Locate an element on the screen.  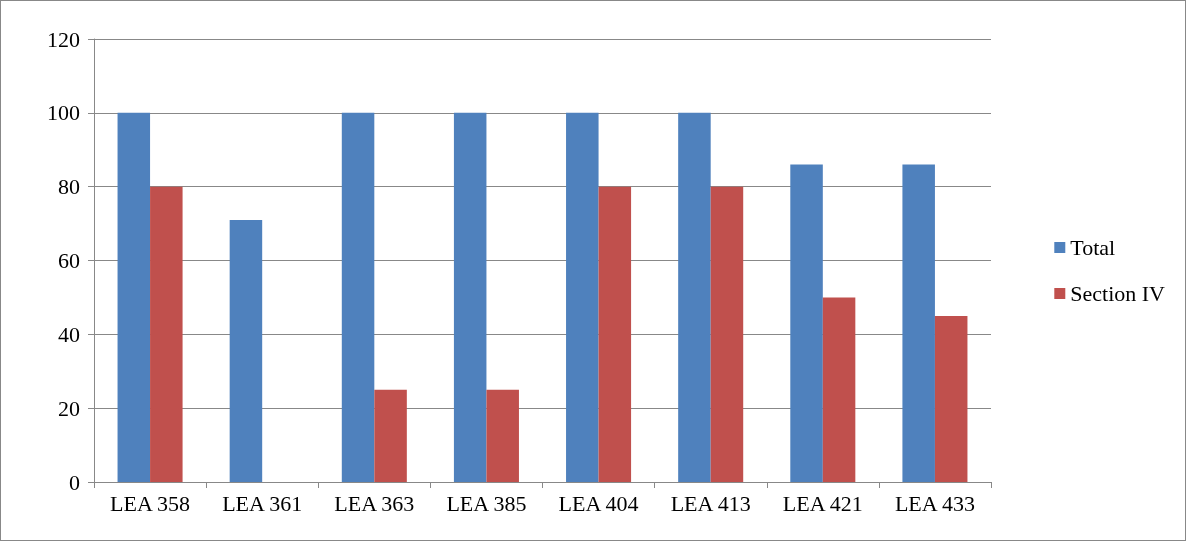
legend-label: Section IV is located at coordinates (1118, 293).